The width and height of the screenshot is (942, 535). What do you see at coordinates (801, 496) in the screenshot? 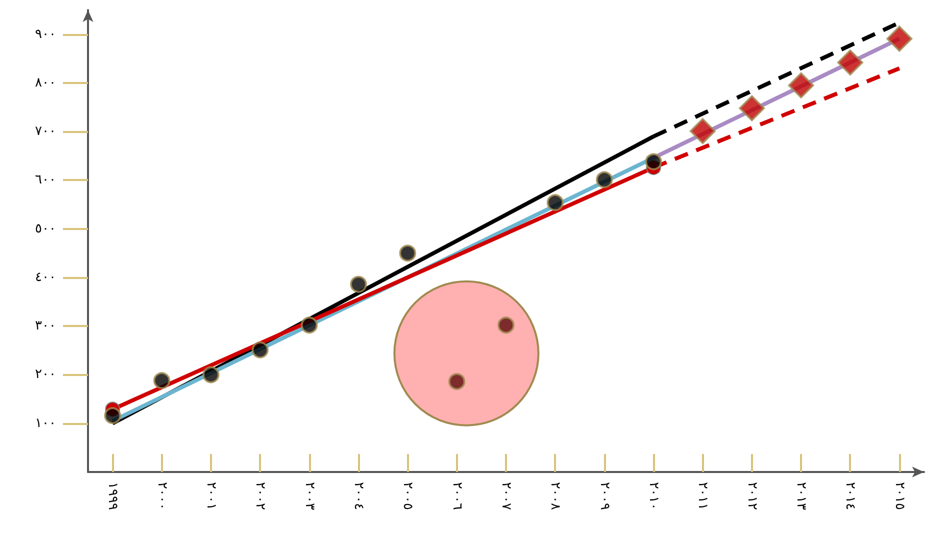
I see `x-tick-label: ٢٠١٣` at bounding box center [801, 496].